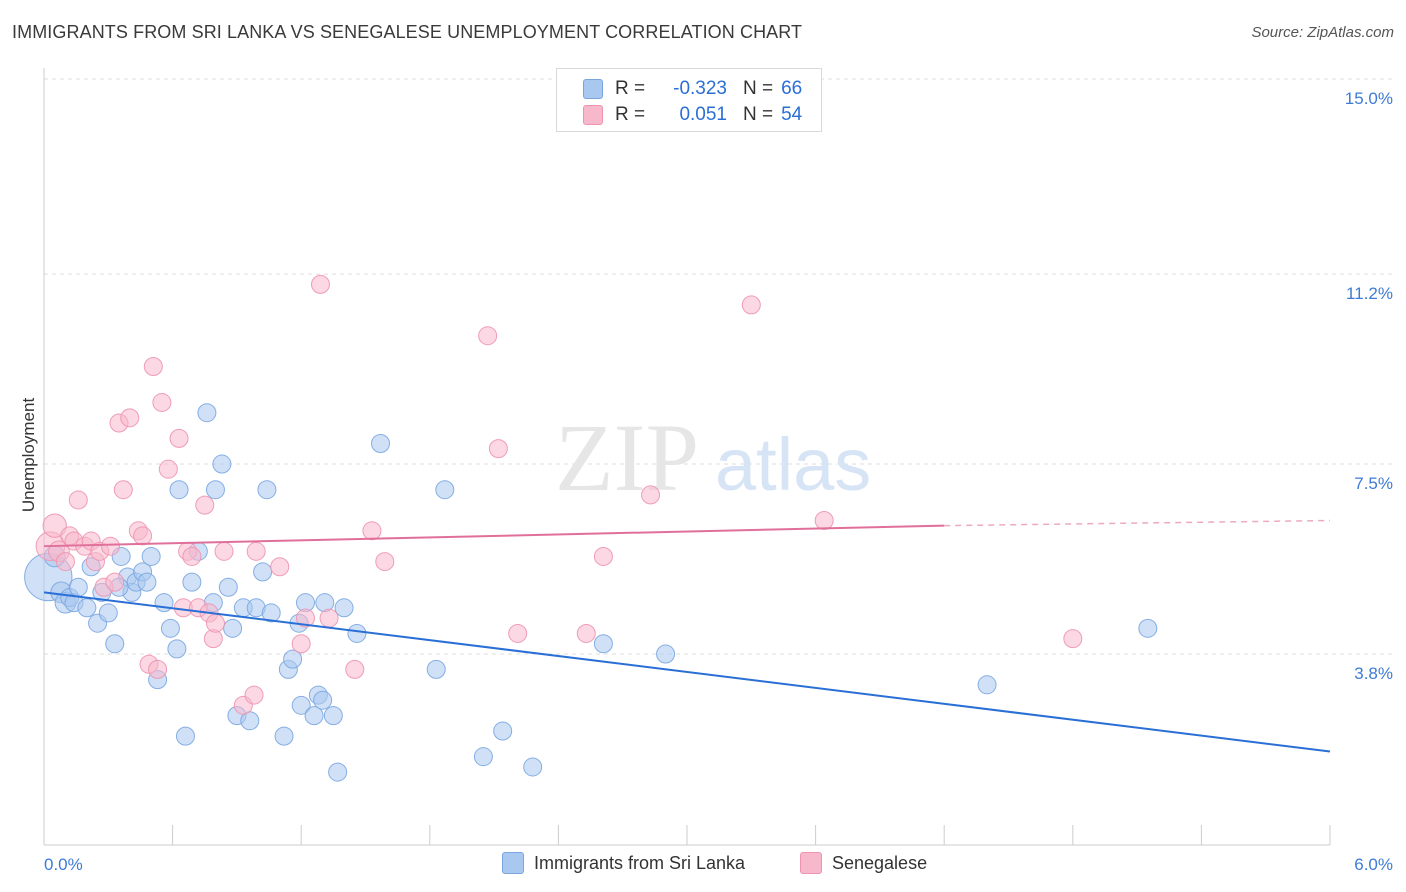 Image resolution: width=1406 pixels, height=892 pixels. I want to click on y-tick-label: 15.0%, so click(1369, 98).